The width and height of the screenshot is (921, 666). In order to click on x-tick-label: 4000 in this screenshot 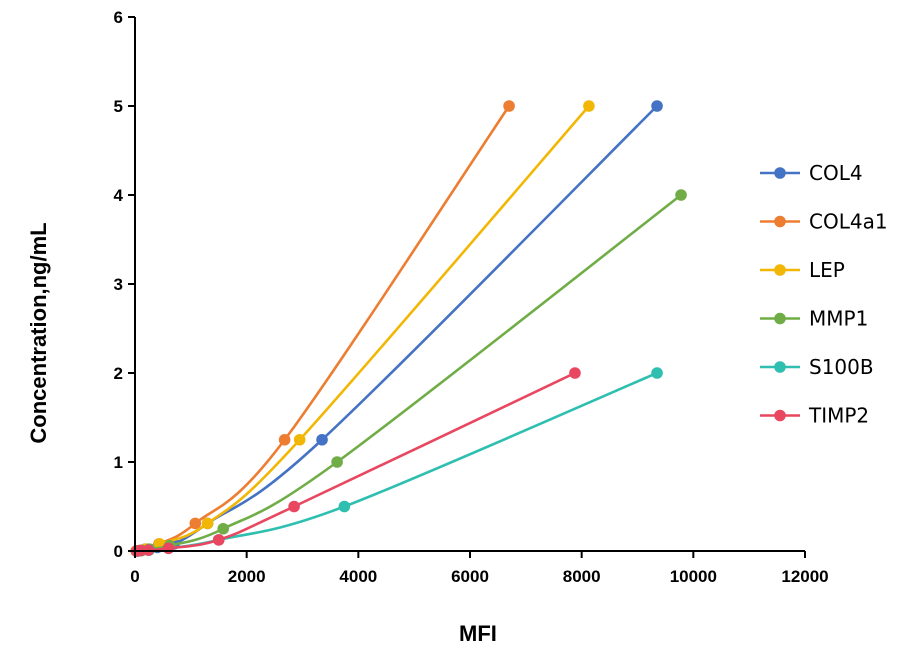, I will do `click(358, 576)`.